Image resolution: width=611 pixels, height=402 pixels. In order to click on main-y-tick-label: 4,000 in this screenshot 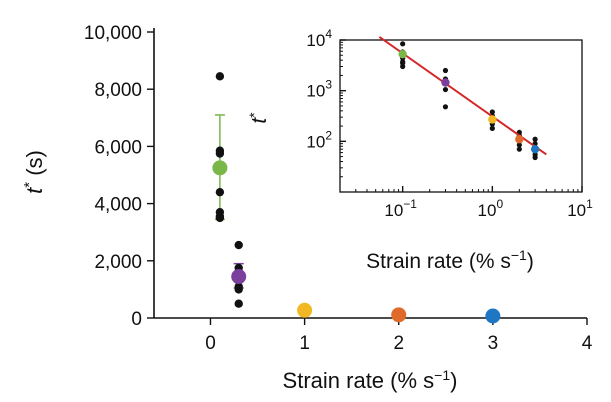, I will do `click(118, 205)`.